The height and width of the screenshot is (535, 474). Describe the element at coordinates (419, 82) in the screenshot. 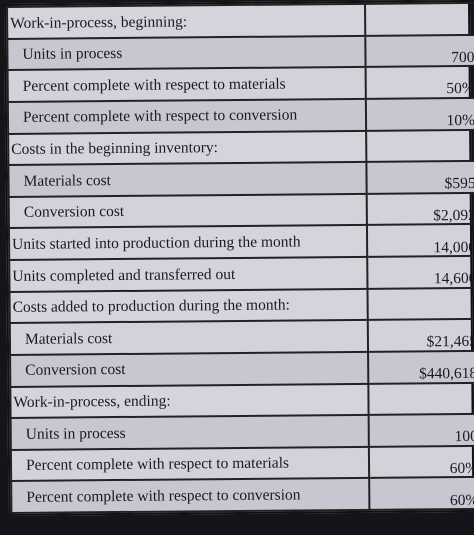

I see `row-value: 50%` at that location.